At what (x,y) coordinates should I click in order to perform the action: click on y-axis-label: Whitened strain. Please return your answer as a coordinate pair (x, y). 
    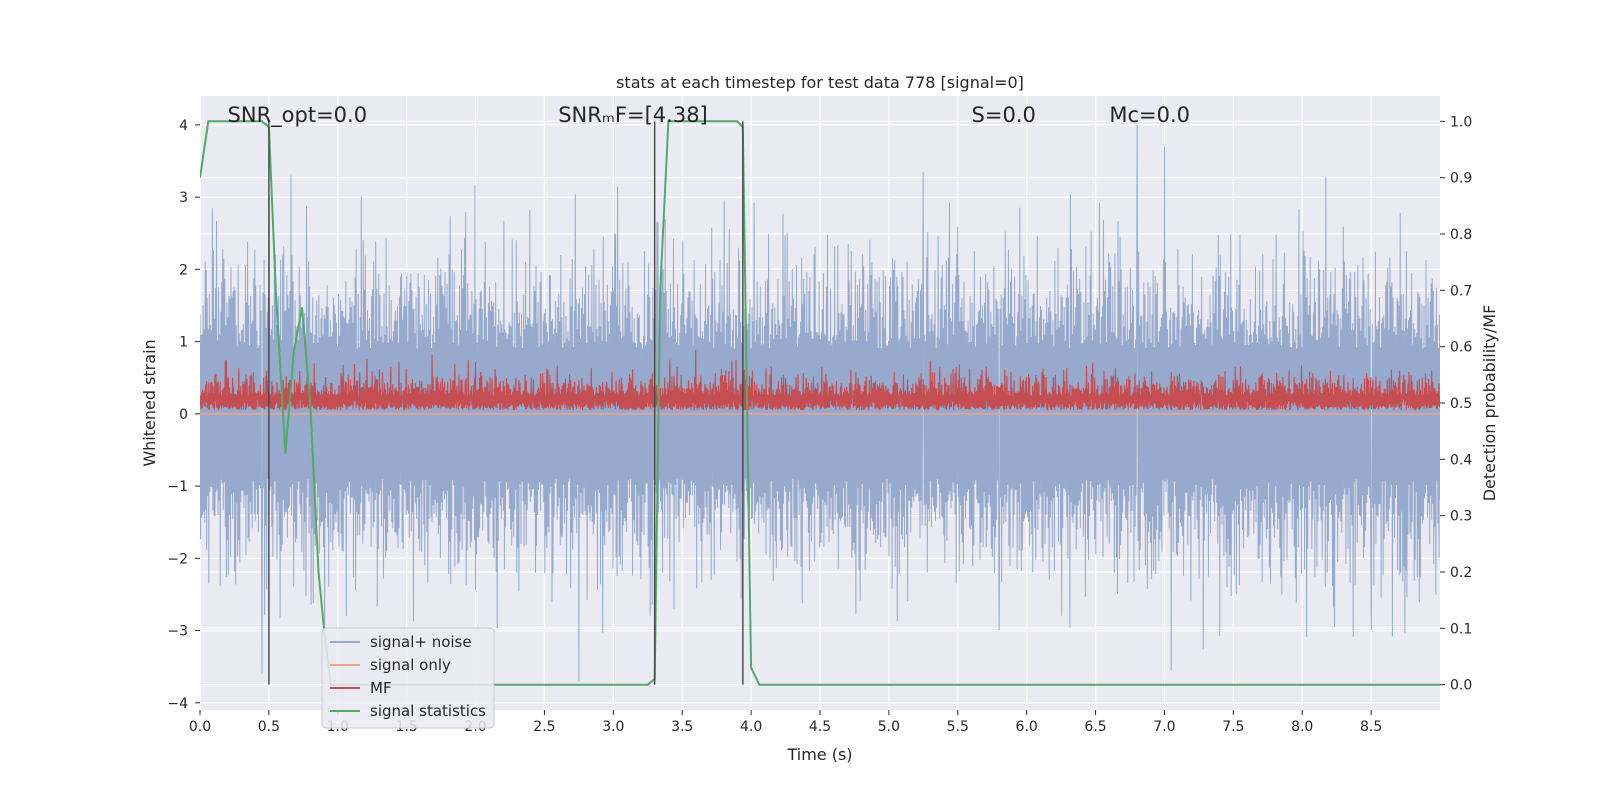
    Looking at the image, I should click on (149, 402).